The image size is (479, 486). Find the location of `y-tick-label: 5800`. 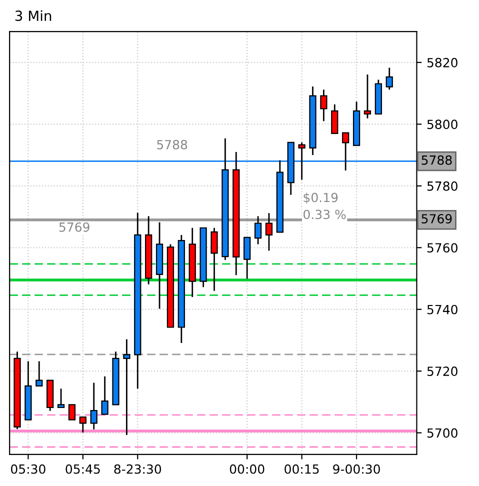

y-tick-label: 5800 is located at coordinates (442, 125).